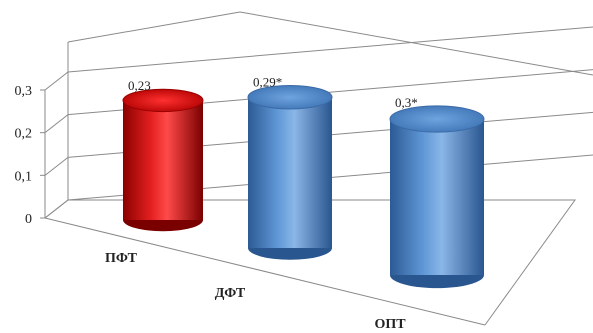 The height and width of the screenshot is (333, 593). I want to click on data-labels: 0,23 0,29* 0,3*, so click(273, 91).